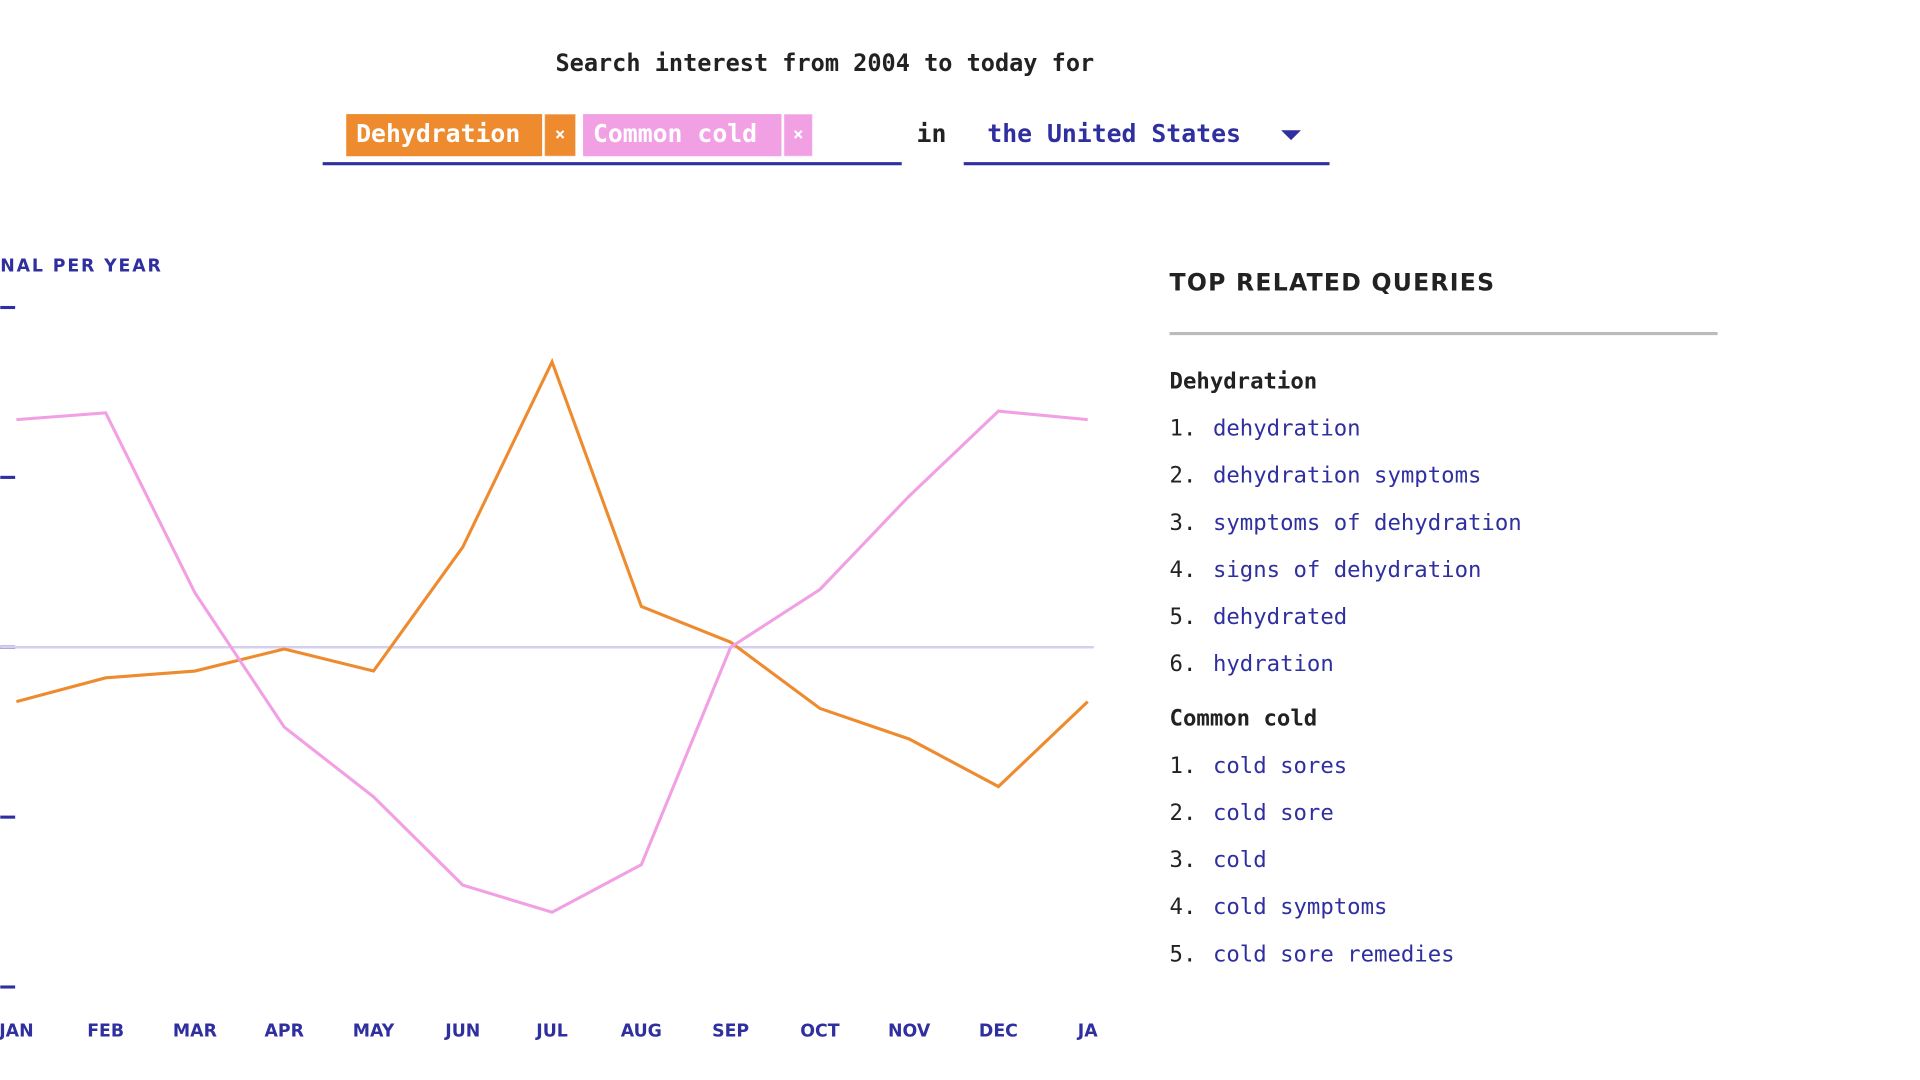 This screenshot has width=1920, height=1080. What do you see at coordinates (1334, 954) in the screenshot?
I see `query-link: cold sore remedies` at bounding box center [1334, 954].